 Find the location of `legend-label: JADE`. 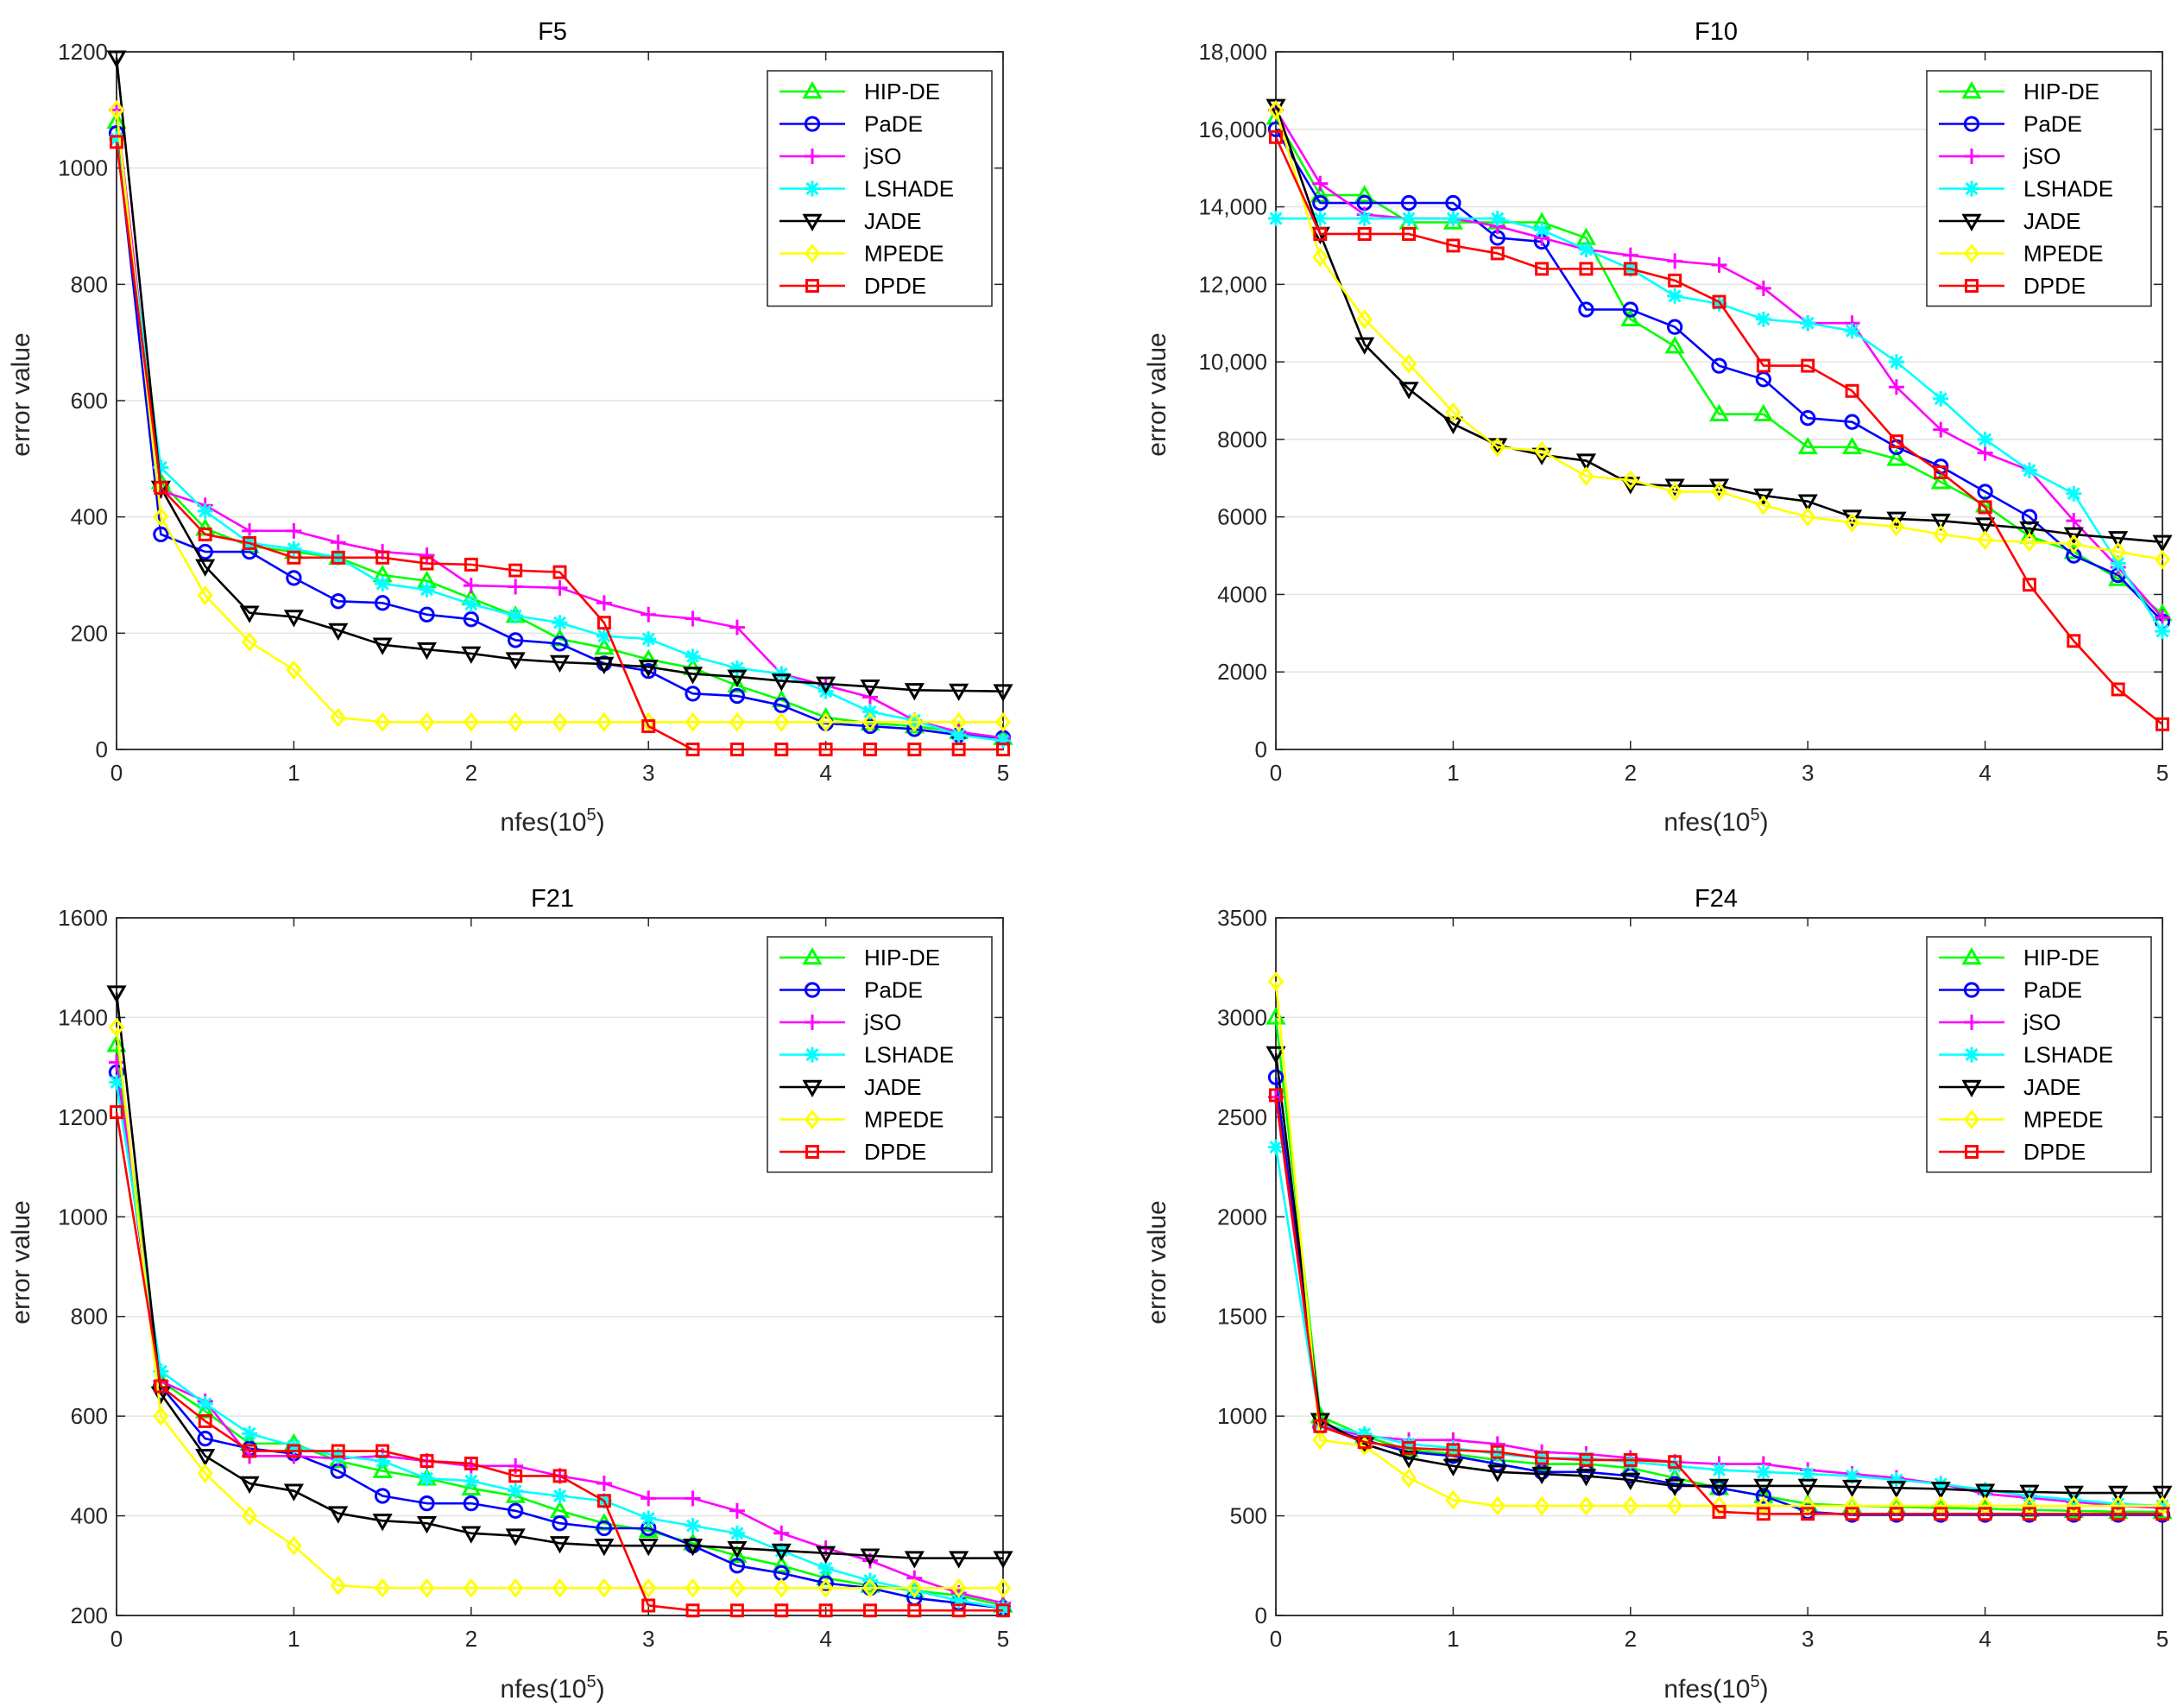

legend-label: JADE is located at coordinates (893, 221).